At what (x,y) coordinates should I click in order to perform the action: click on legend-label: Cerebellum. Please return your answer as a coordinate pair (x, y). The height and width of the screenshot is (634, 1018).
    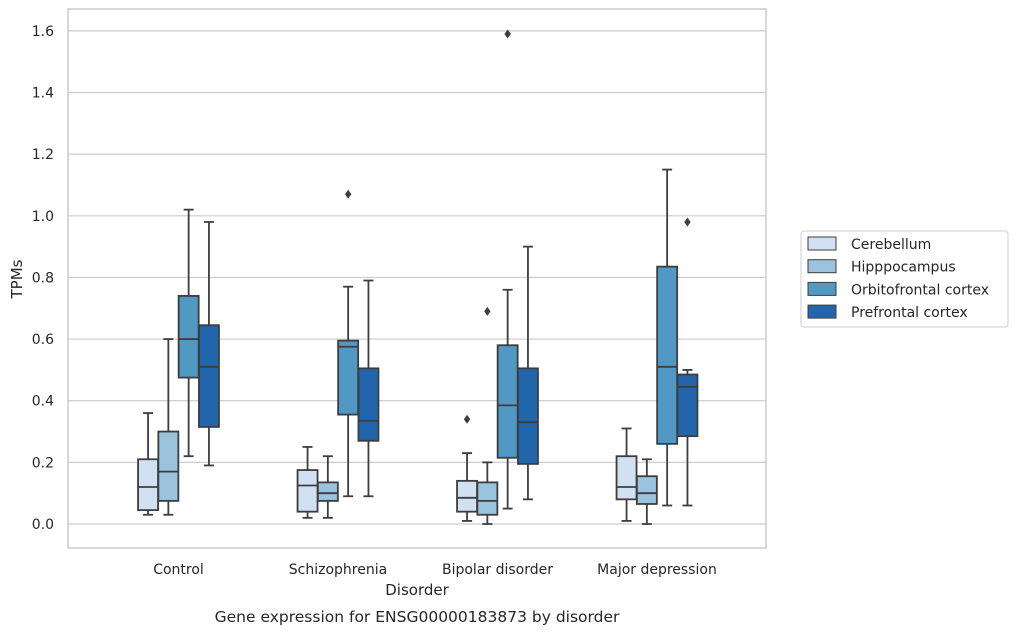
    Looking at the image, I should click on (891, 245).